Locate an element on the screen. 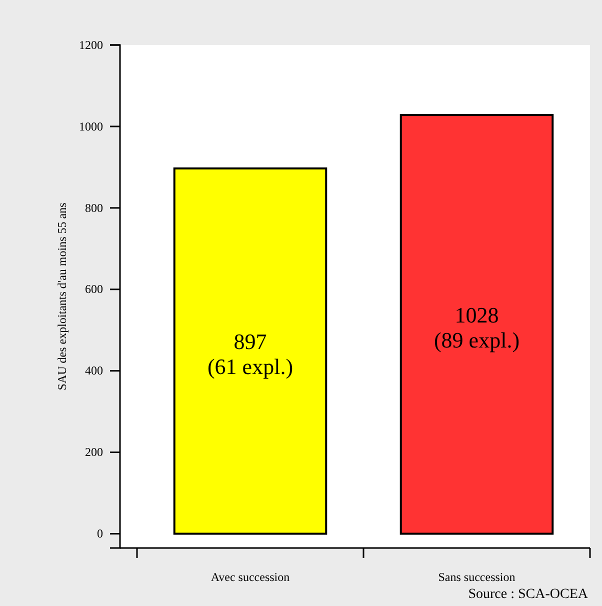 This screenshot has height=606, width=602. y-tick-label: 1000 is located at coordinates (91, 126).